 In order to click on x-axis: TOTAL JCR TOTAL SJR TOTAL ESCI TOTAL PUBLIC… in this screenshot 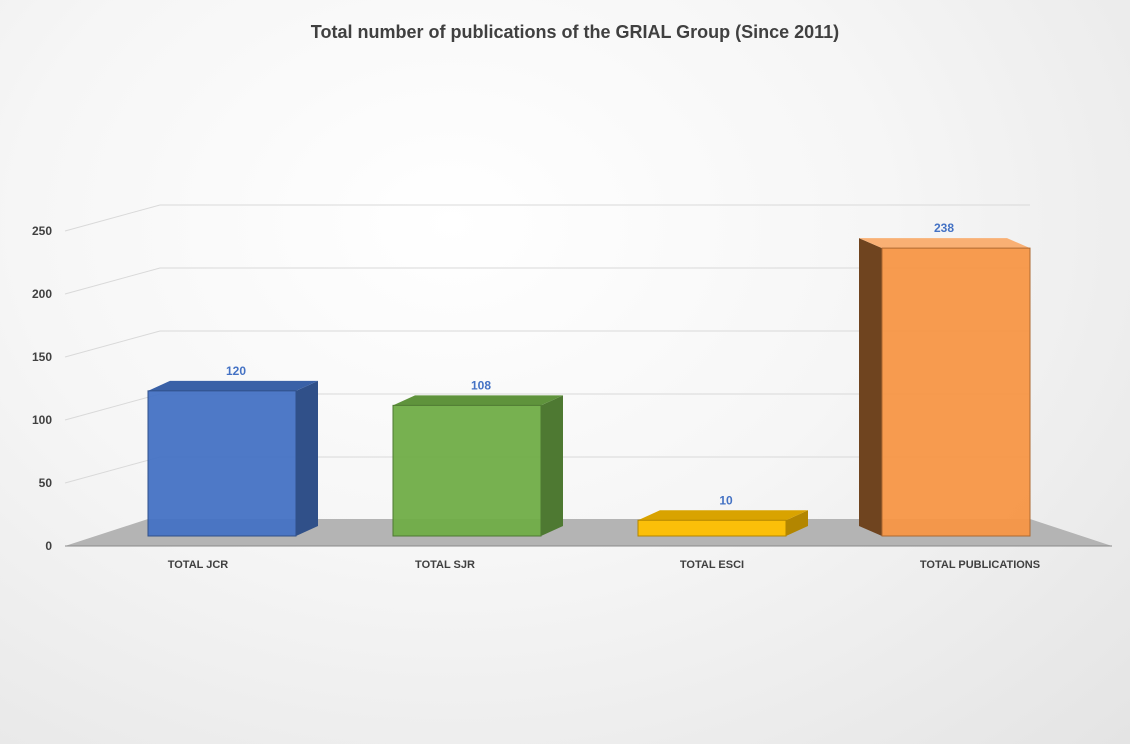, I will do `click(604, 565)`.